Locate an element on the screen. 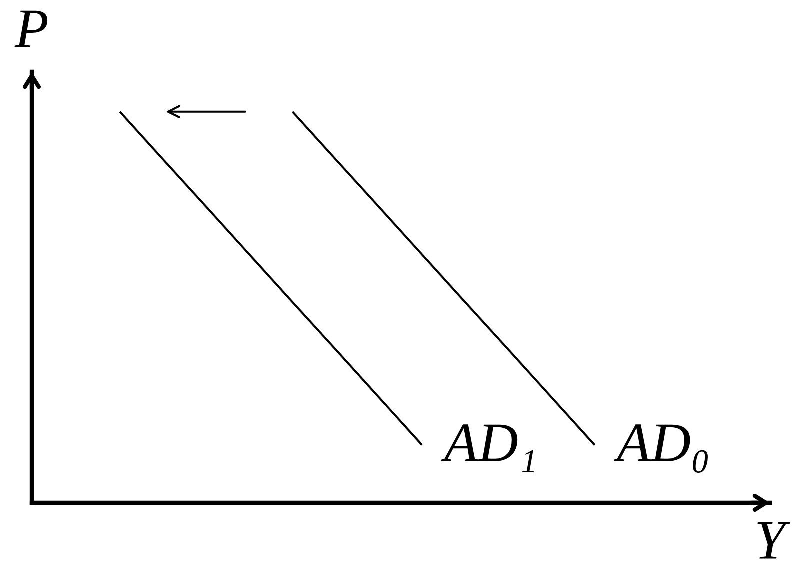  series-label: AD₁ is located at coordinates (487, 448).